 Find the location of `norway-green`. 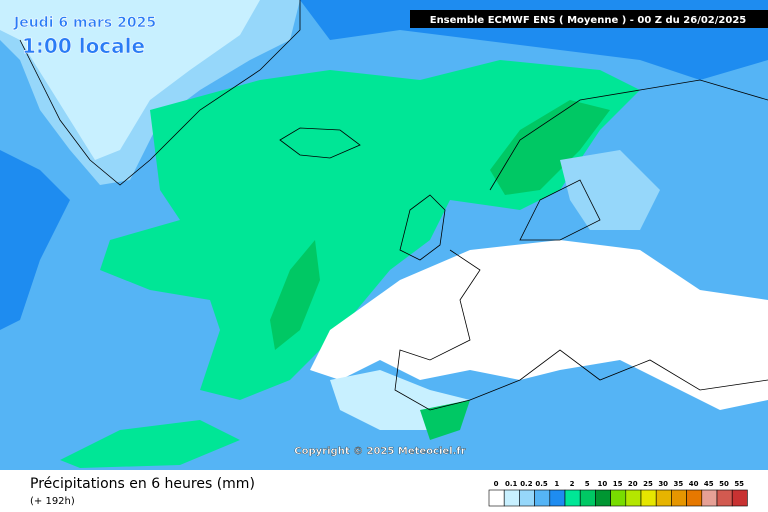

norway-green is located at coordinates (550, 147).